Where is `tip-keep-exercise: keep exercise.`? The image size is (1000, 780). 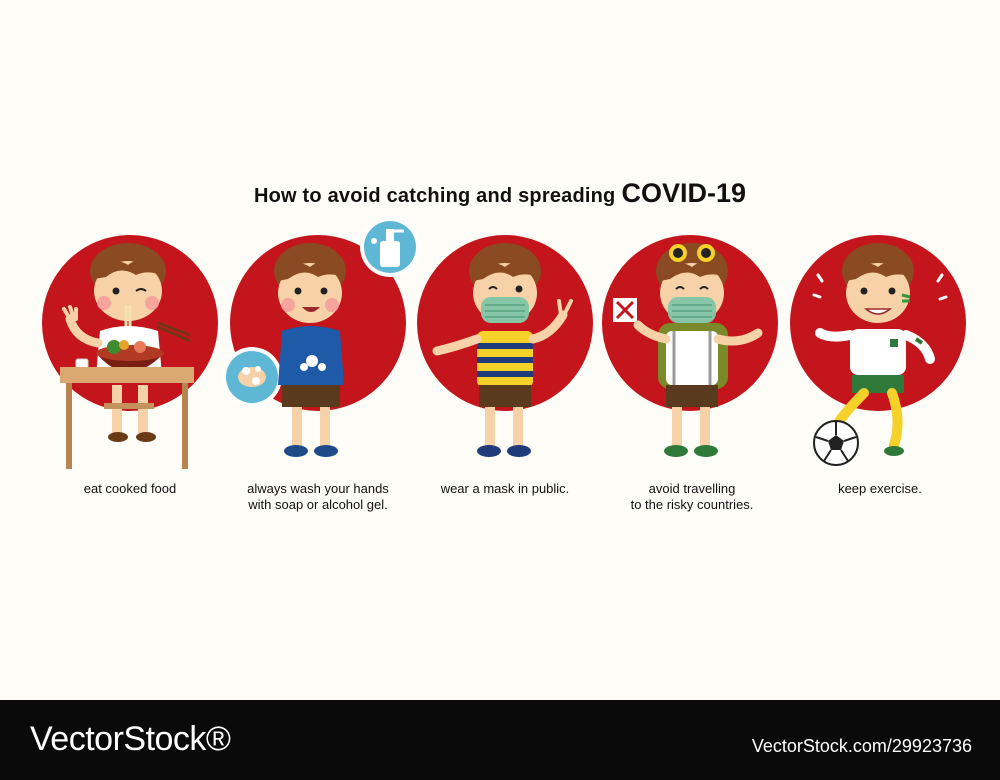
tip-keep-exercise: keep exercise. is located at coordinates (880, 385).